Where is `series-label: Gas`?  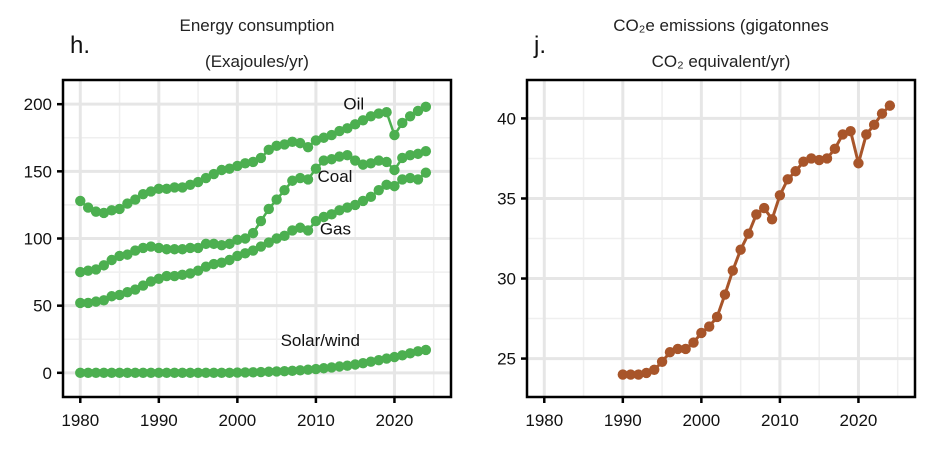
series-label: Gas is located at coordinates (335, 228).